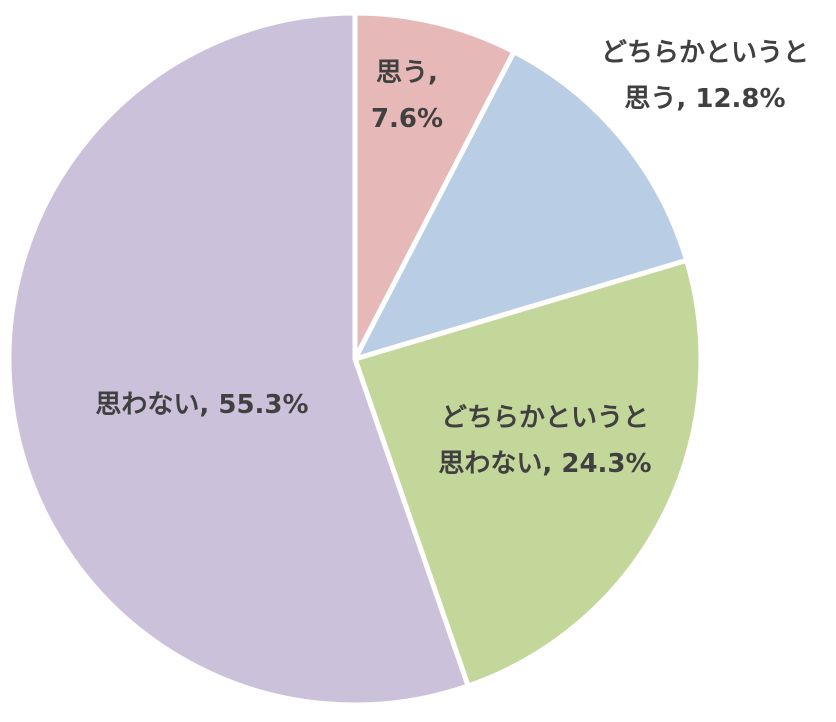 This screenshot has width=836, height=722. Describe the element at coordinates (407, 119) in the screenshot. I see `data-label-line: 7.6%` at that location.